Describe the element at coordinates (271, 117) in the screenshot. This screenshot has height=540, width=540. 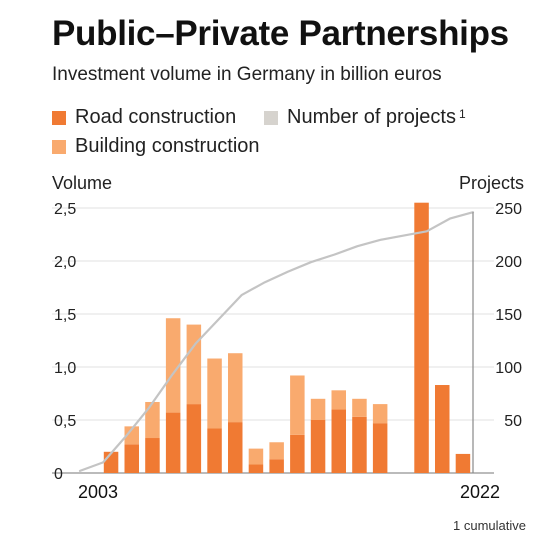
I see `legend-projects-swatch` at that location.